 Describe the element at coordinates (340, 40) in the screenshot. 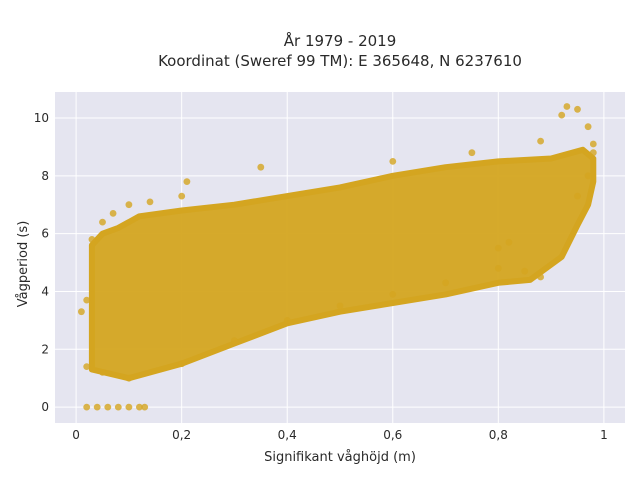

I see `chart-title-line1: År 1979 - 2019` at that location.